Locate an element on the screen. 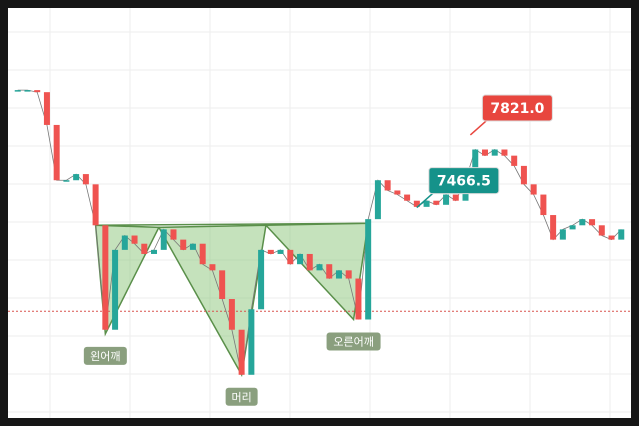  callout-label: 7821.0 is located at coordinates (517, 109).